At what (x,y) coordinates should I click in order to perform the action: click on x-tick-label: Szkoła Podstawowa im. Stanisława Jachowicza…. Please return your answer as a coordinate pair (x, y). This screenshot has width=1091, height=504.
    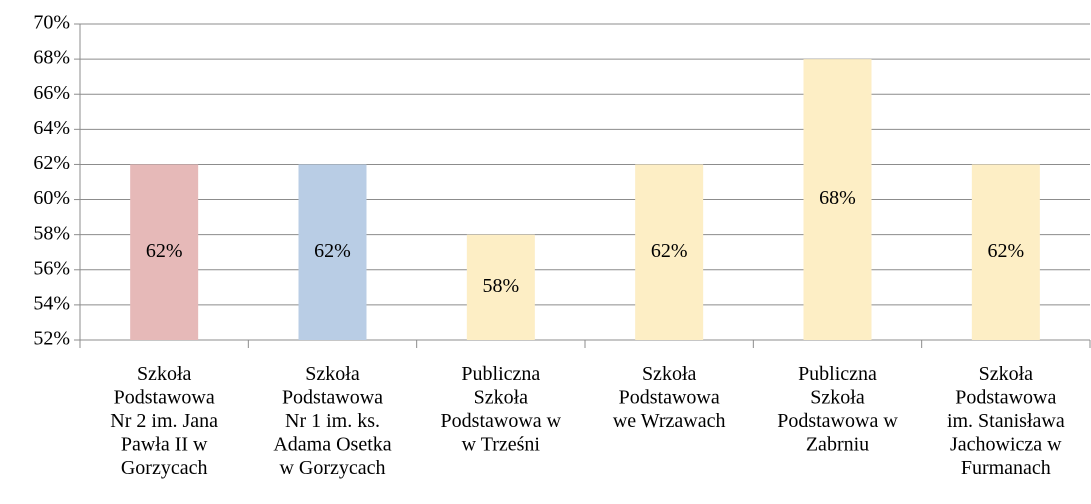
    Looking at the image, I should click on (1006, 421).